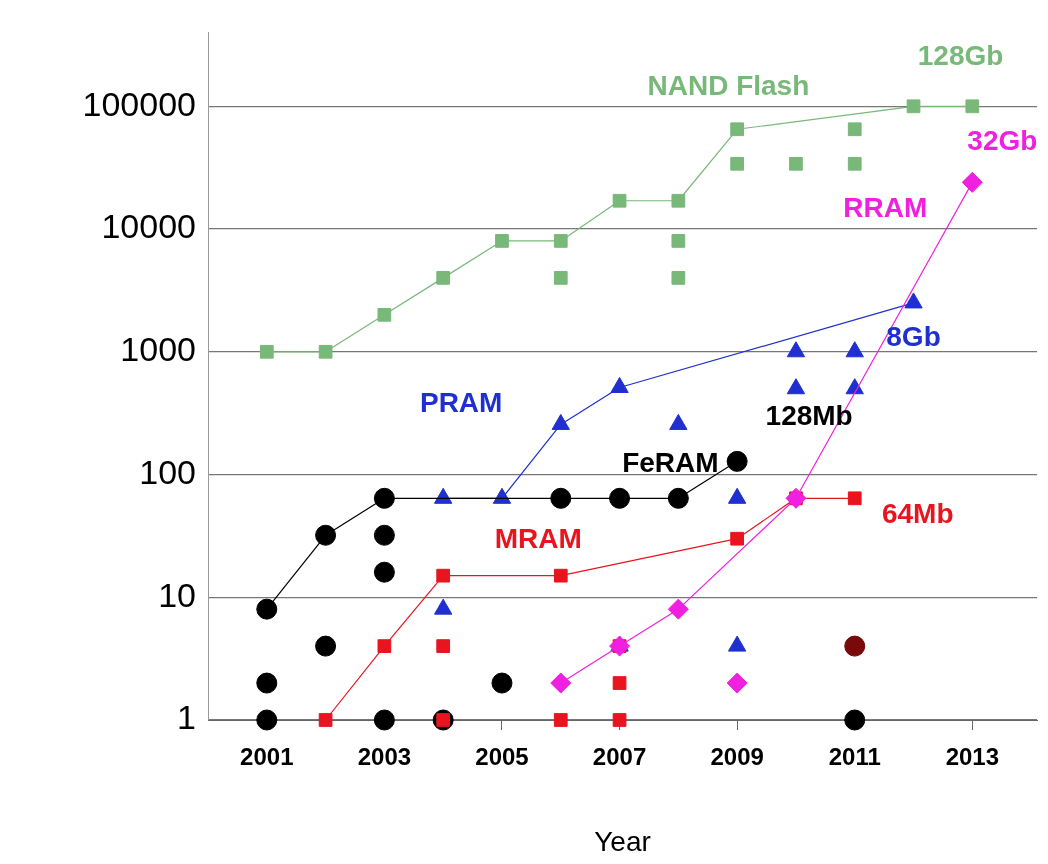 The image size is (1048, 864). Describe the element at coordinates (384, 757) in the screenshot. I see `x-tick-label: 2003` at that location.